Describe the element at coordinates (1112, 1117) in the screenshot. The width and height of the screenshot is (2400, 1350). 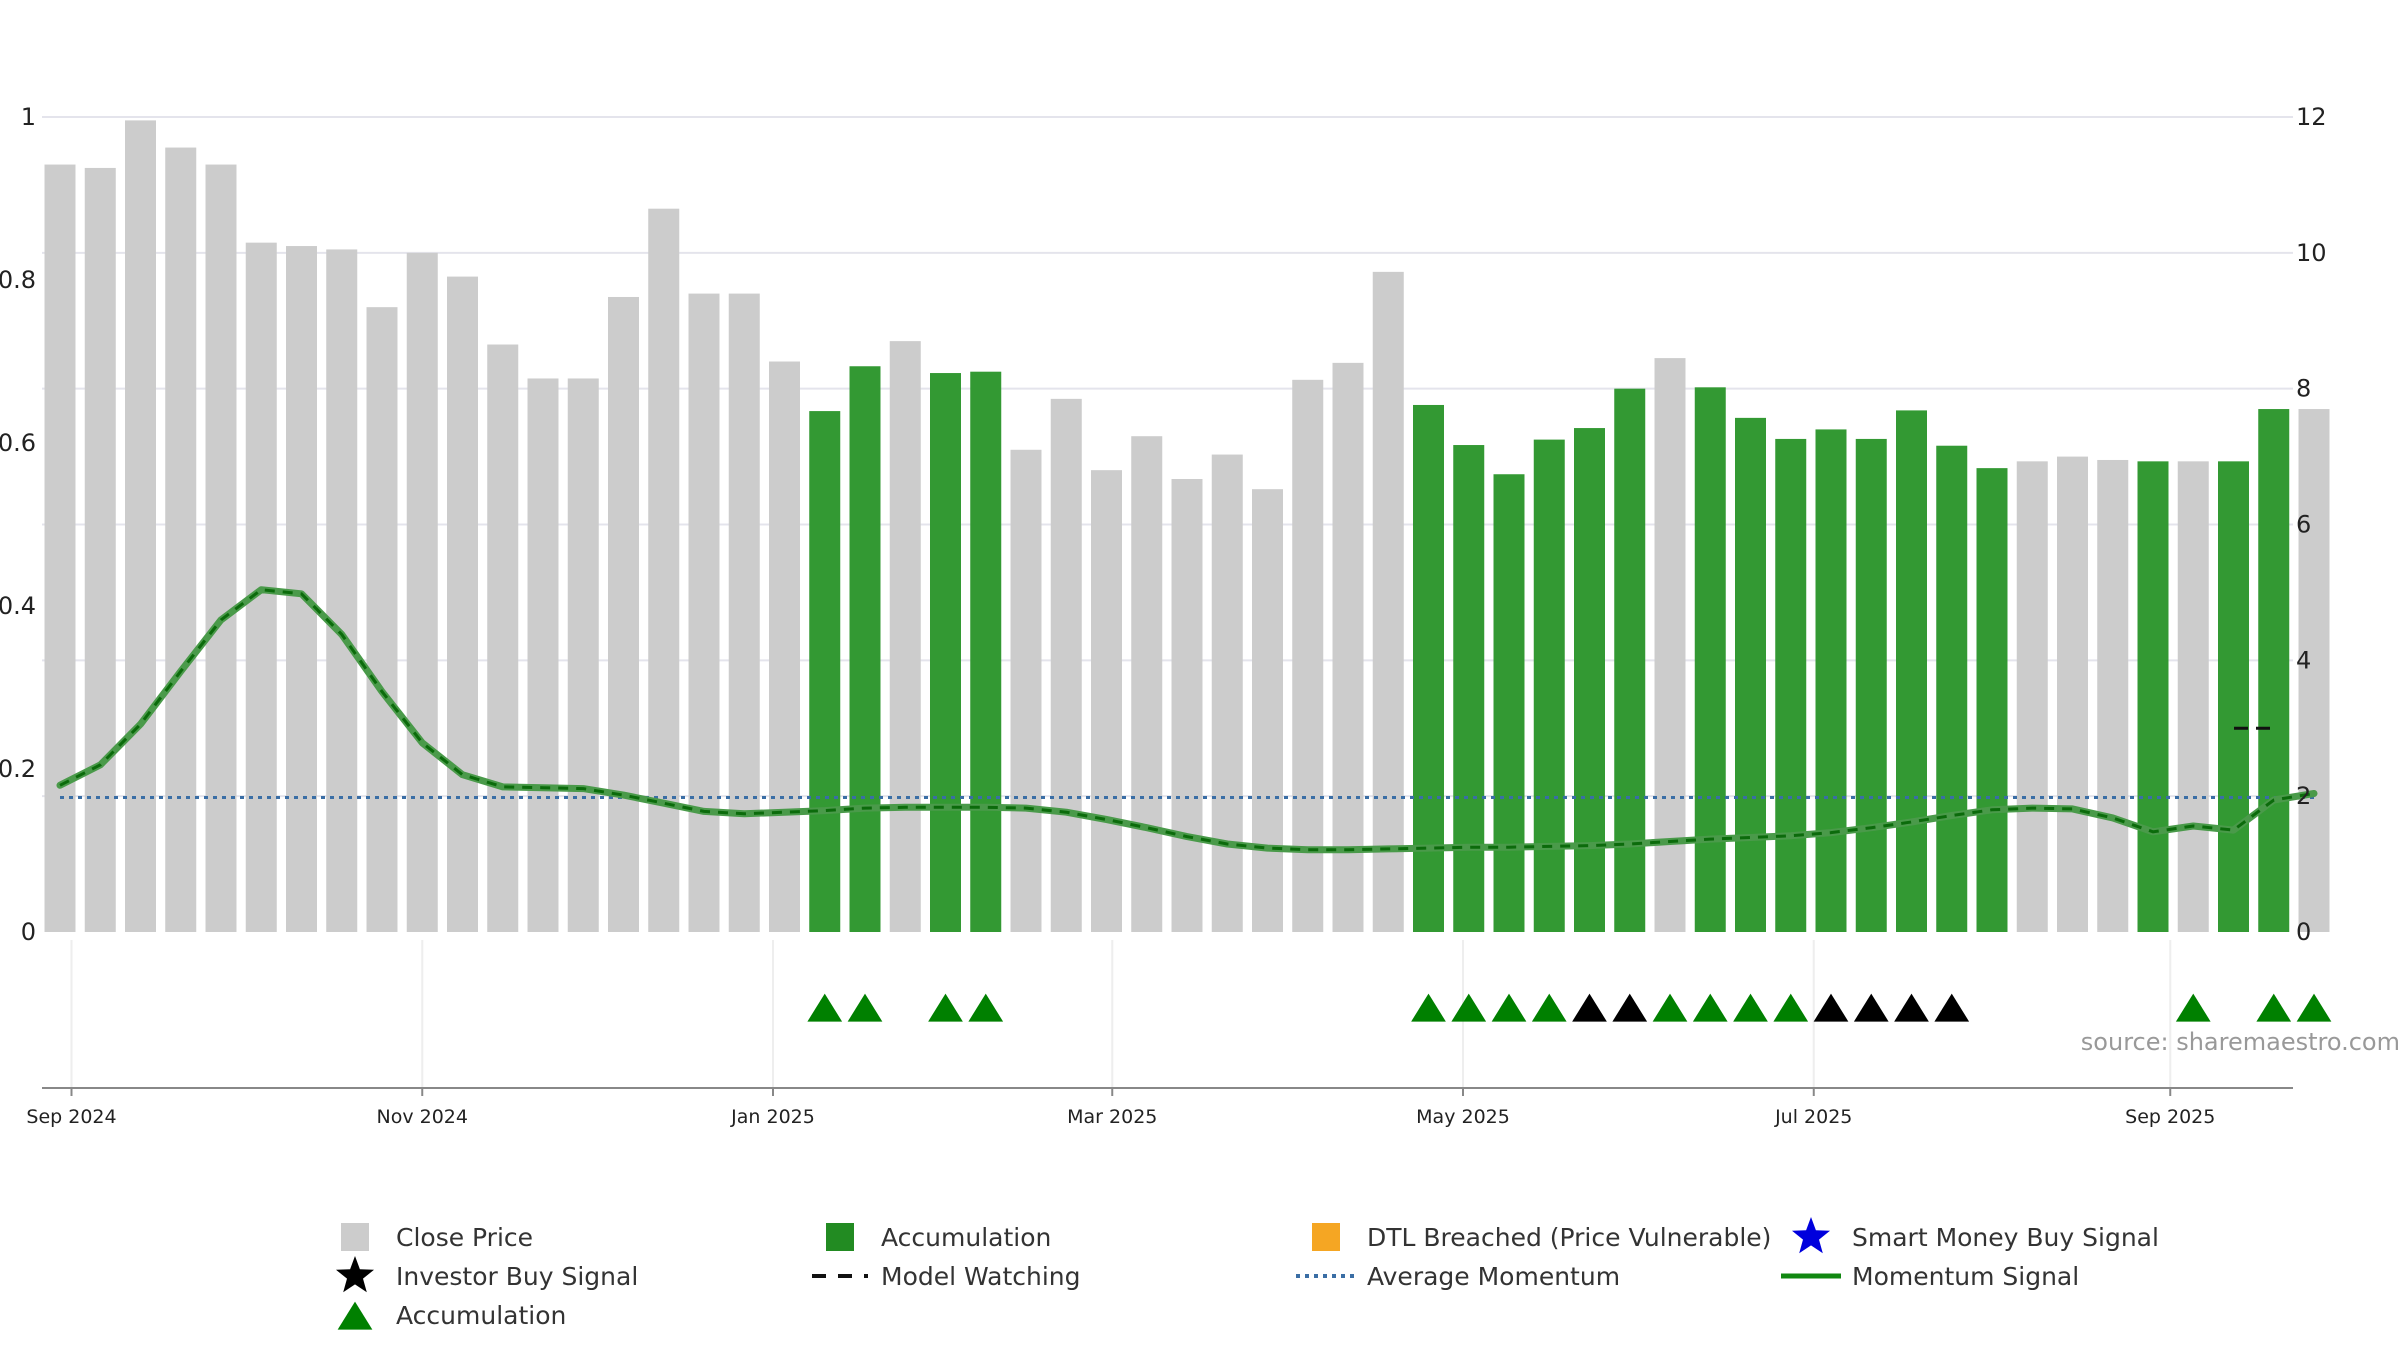
I see `x-tick-label: Mar 2025` at that location.